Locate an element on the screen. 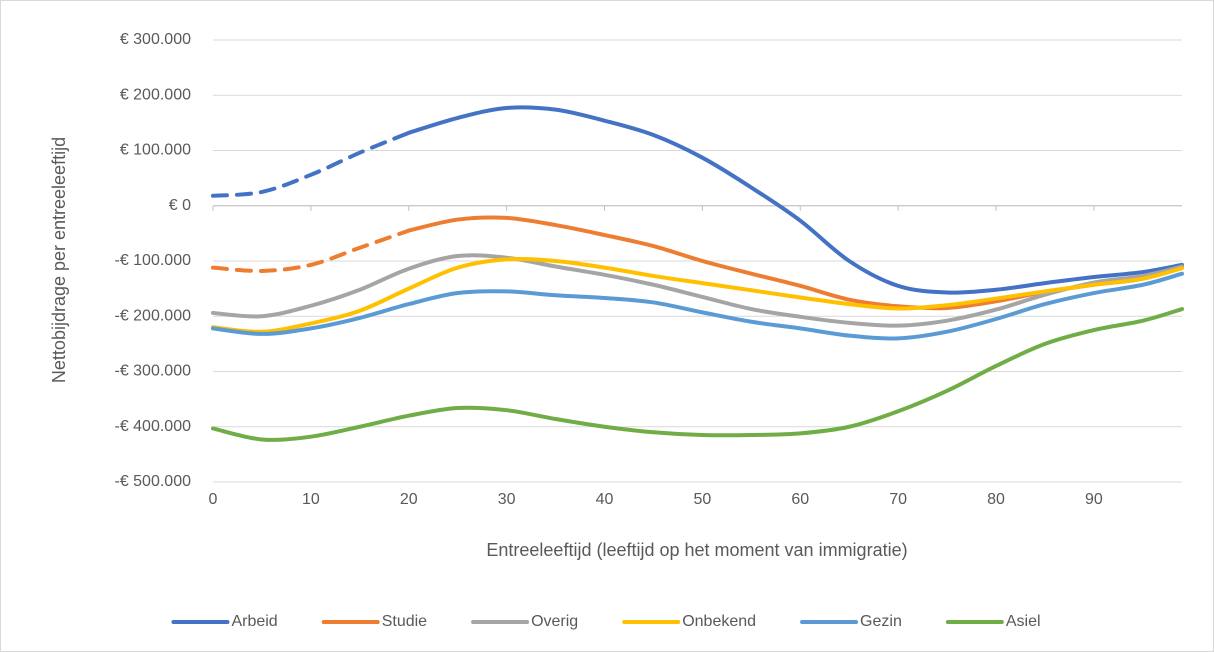  x-tick-label: 40 is located at coordinates (605, 499).